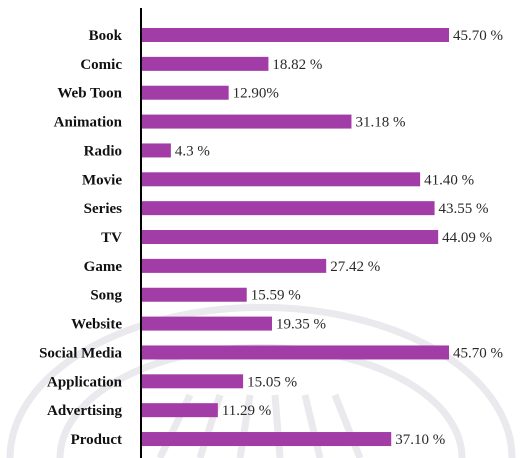 Image resolution: width=522 pixels, height=458 pixels. What do you see at coordinates (156, 150) in the screenshot?
I see `bar-radio` at bounding box center [156, 150].